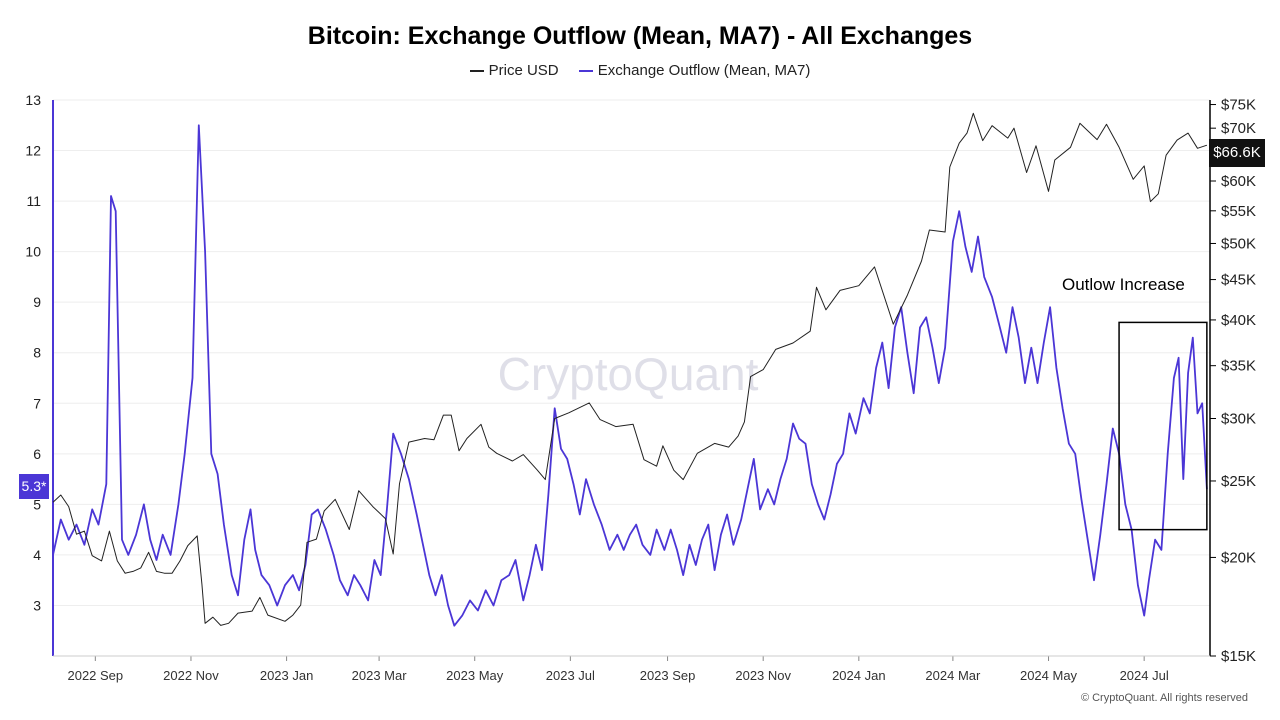  Describe the element at coordinates (37, 454) in the screenshot. I see `y-left-tick-label: 6` at that location.